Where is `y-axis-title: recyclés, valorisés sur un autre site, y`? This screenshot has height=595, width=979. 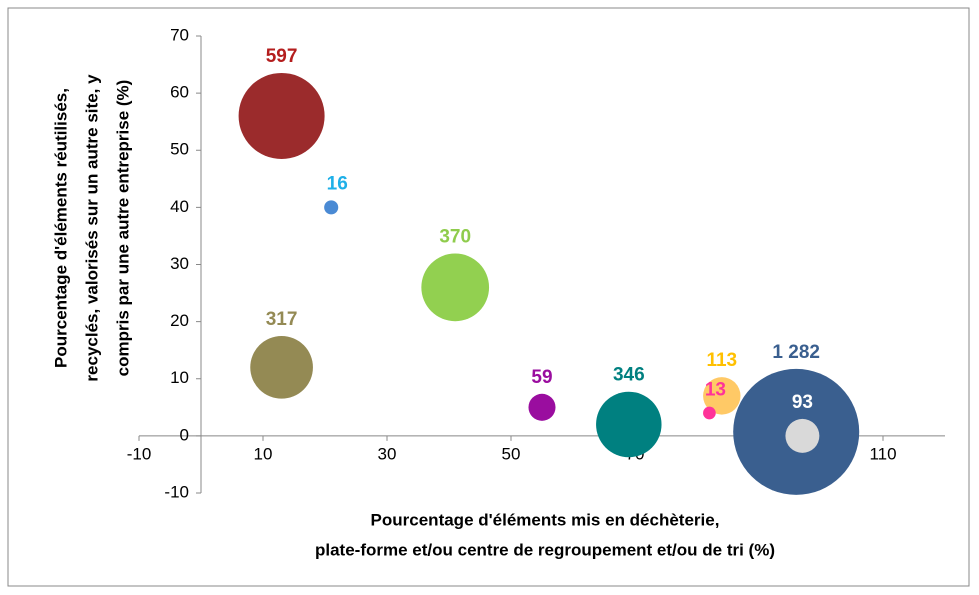 y-axis-title: recyclés, valorisés sur un autre site, y is located at coordinates (91, 228).